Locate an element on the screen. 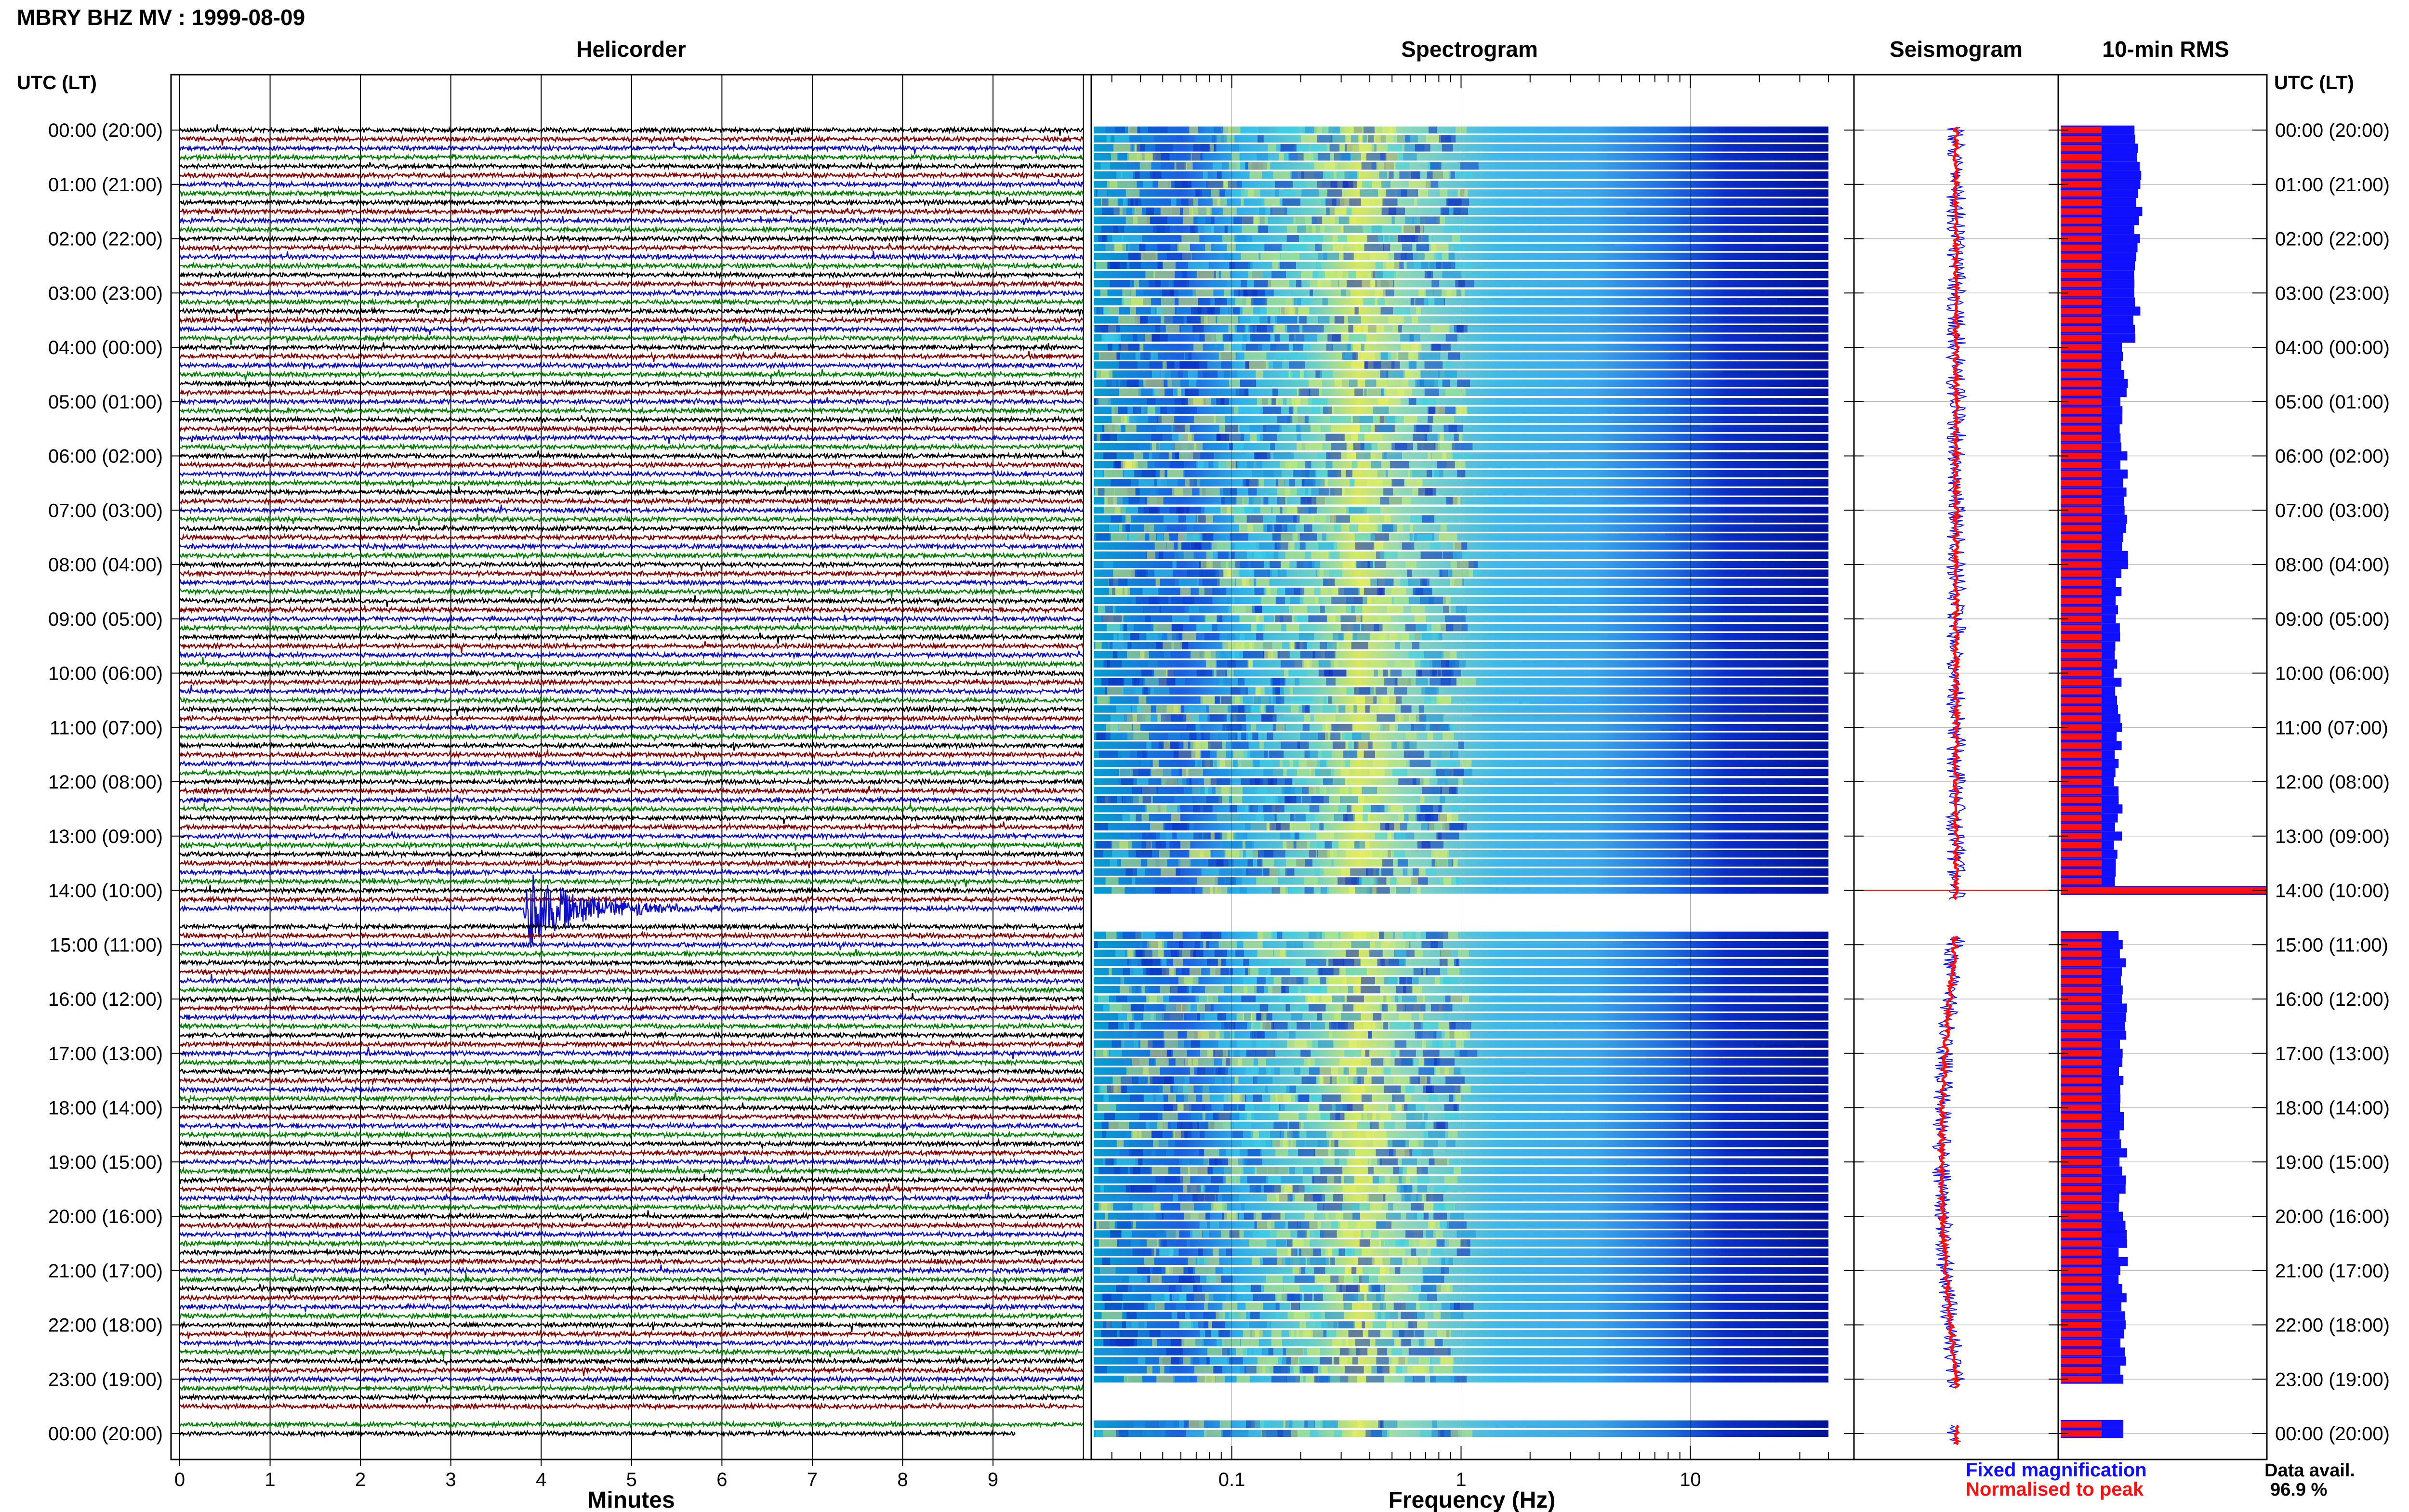 This screenshot has height=1512, width=2409. time-label-left: 03:00 (23:00) is located at coordinates (105, 293).